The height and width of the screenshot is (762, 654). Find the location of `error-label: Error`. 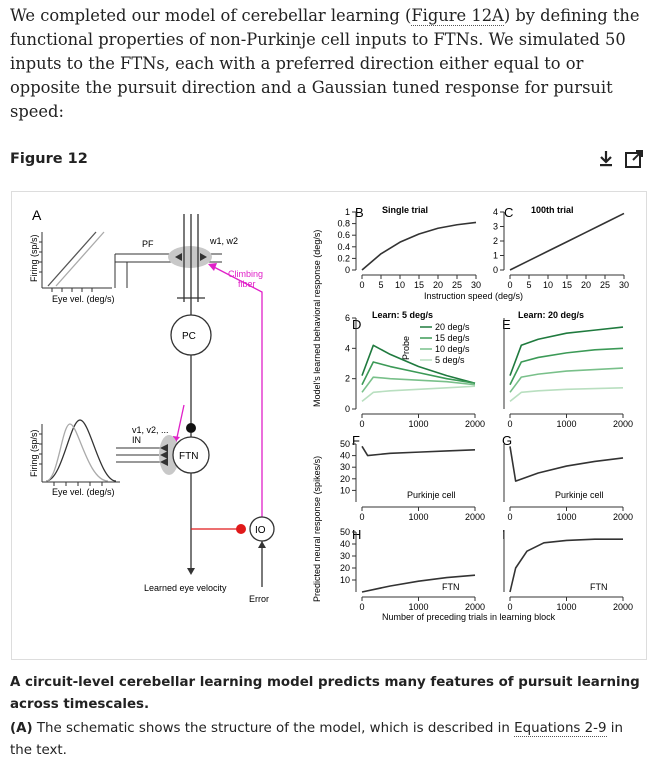

error-label: Error is located at coordinates (259, 599).